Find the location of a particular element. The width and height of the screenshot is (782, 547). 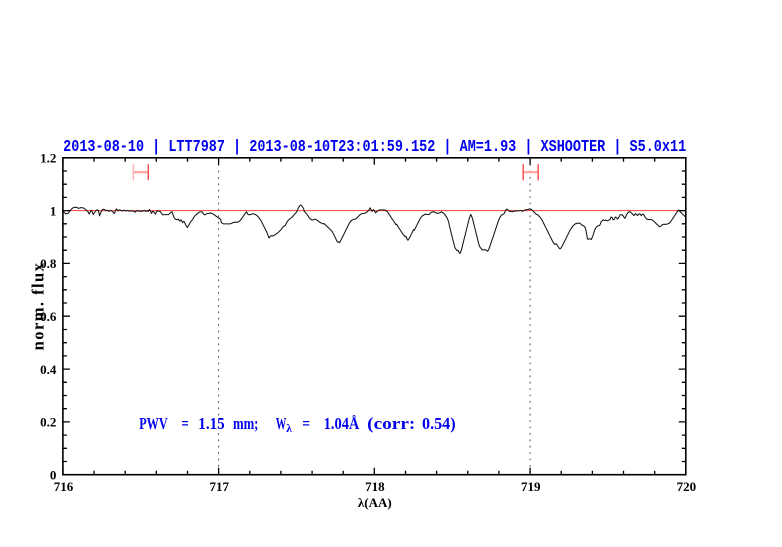

svg-text: 0.6 is located at coordinates (48, 316).